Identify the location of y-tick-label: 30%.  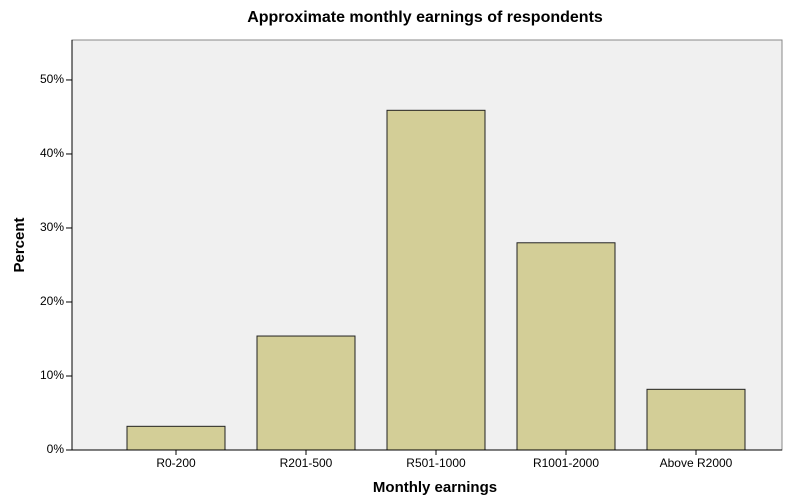
(52, 227).